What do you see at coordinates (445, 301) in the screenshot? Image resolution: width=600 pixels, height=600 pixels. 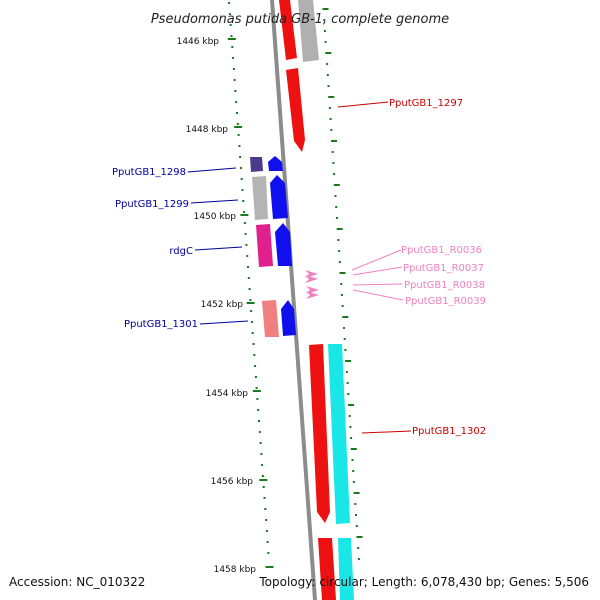 I see `gene-label-pputgb1-r0039: PputGB1_R0039` at bounding box center [445, 301].